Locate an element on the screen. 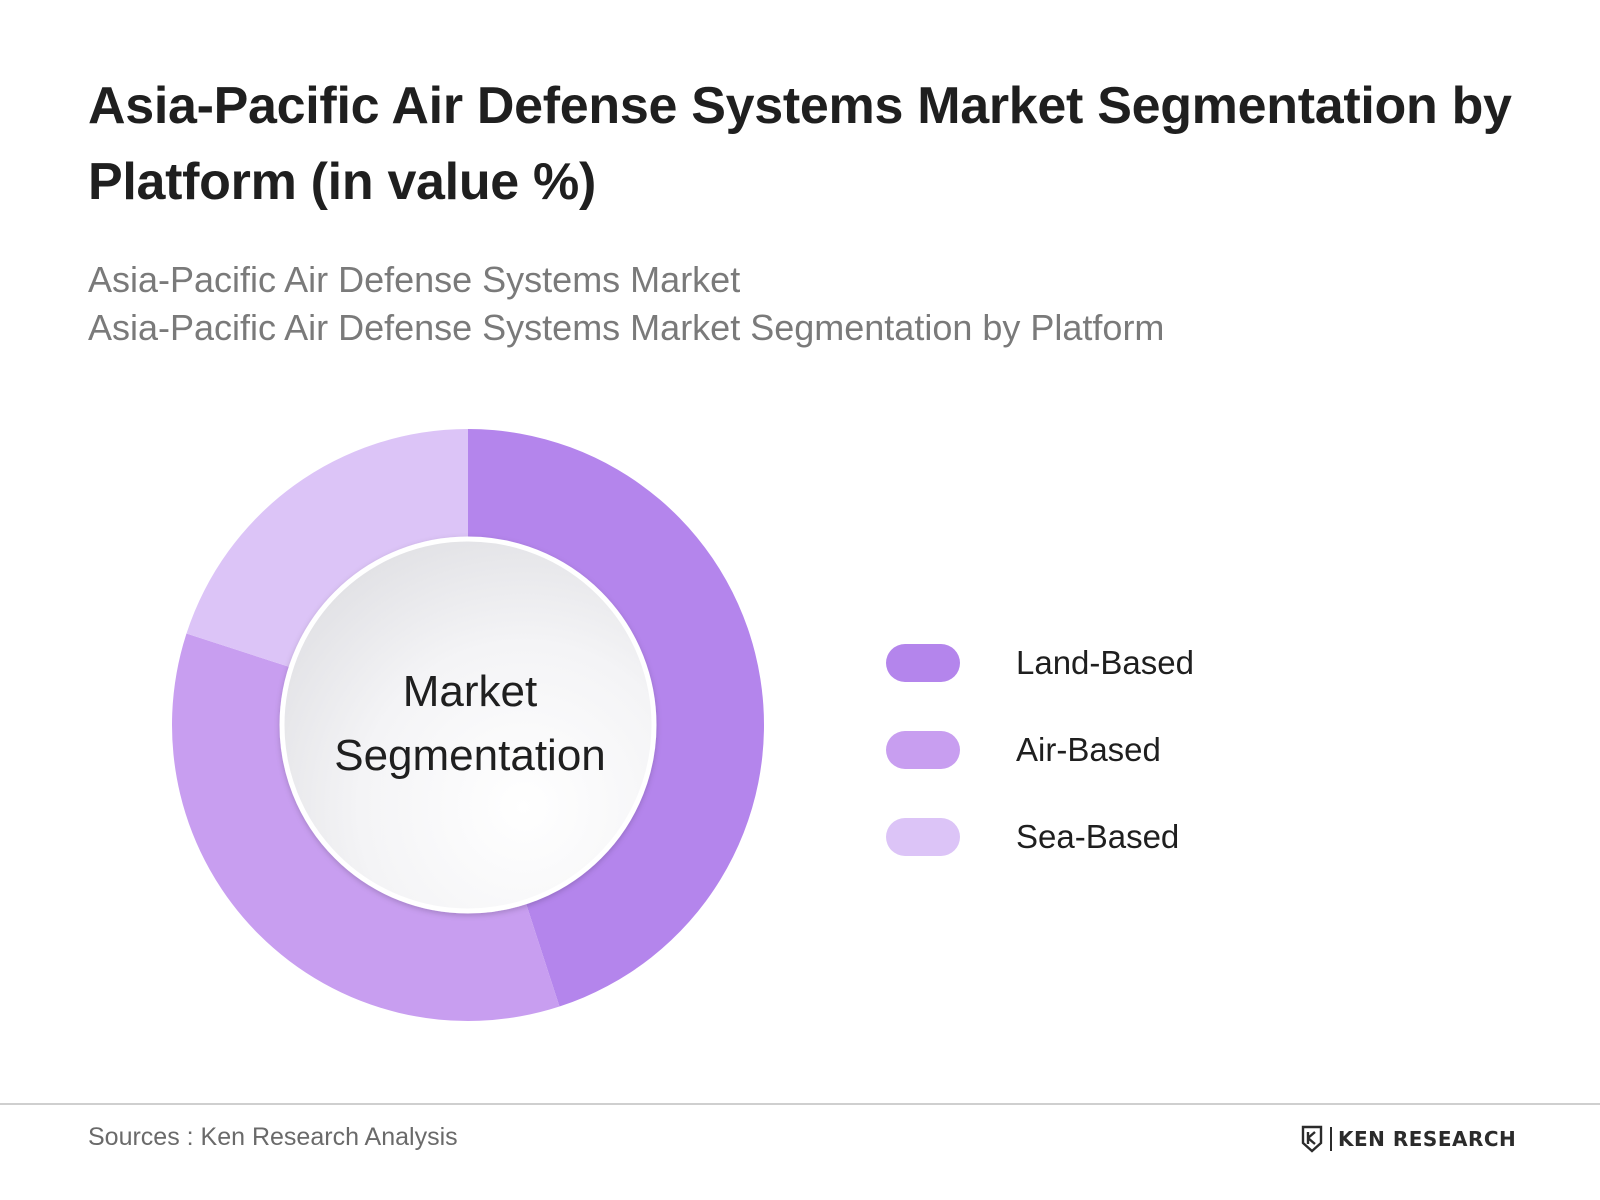 This screenshot has width=1600, height=1200. legend-swatch-air-based is located at coordinates (923, 750).